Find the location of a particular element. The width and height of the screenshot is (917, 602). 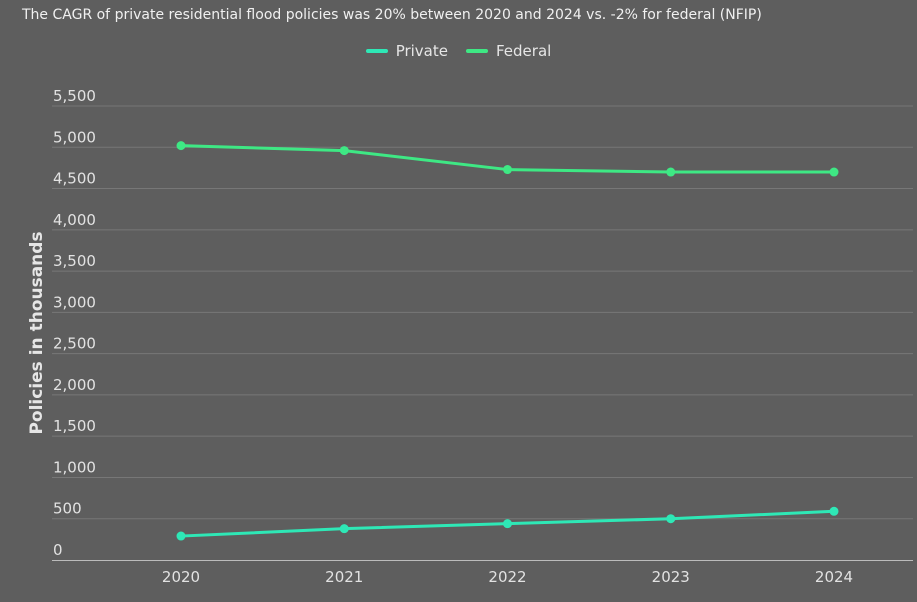

x-tick-label-2022: 2022 is located at coordinates (507, 577).